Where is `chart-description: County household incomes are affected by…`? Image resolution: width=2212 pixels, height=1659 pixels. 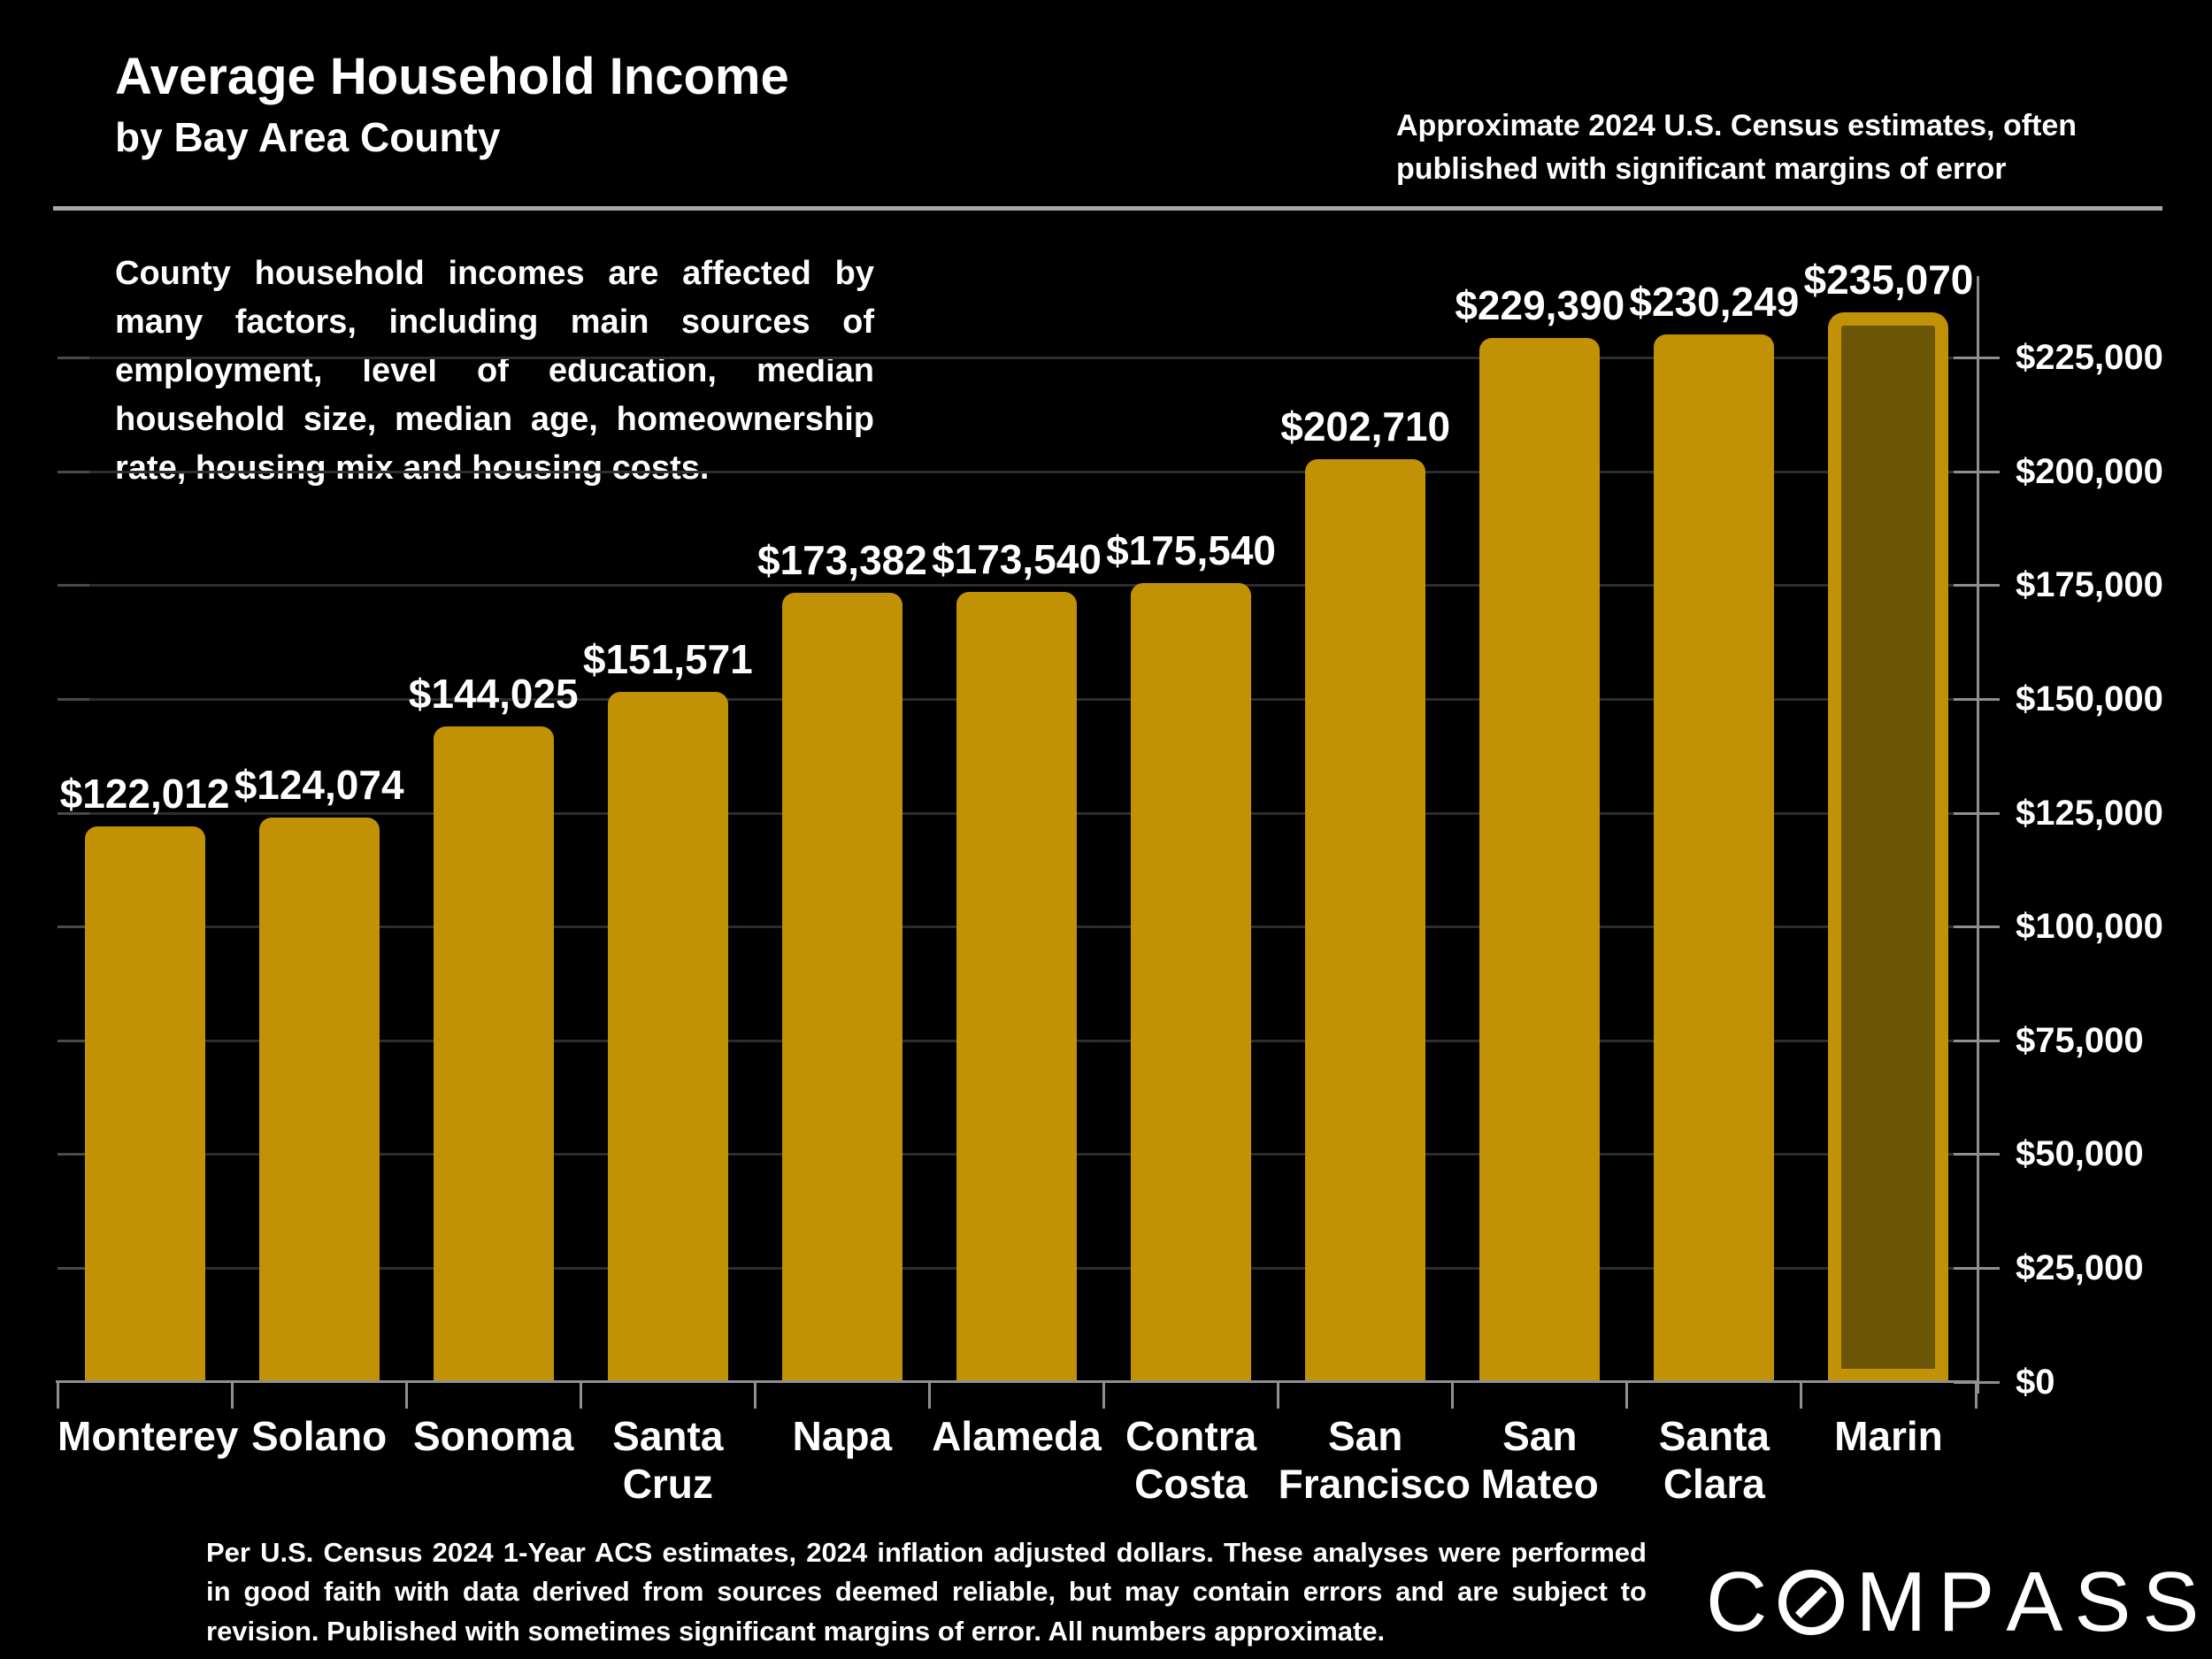
chart-description: County household incomes are affected by… is located at coordinates (495, 371).